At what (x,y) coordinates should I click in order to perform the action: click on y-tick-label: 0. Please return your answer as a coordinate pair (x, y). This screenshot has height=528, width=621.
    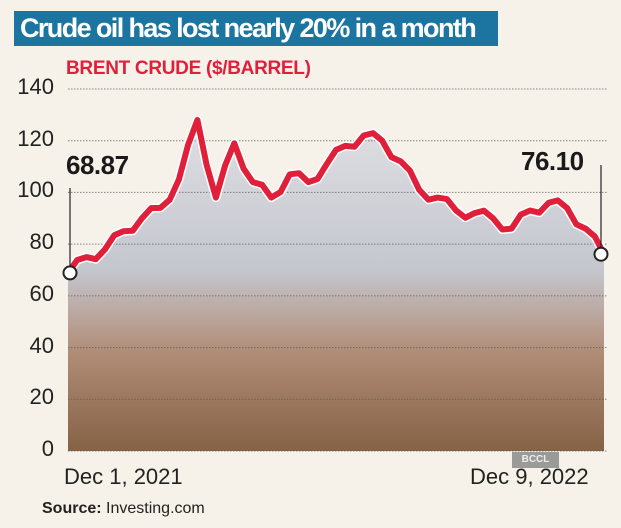
    Looking at the image, I should click on (47, 448).